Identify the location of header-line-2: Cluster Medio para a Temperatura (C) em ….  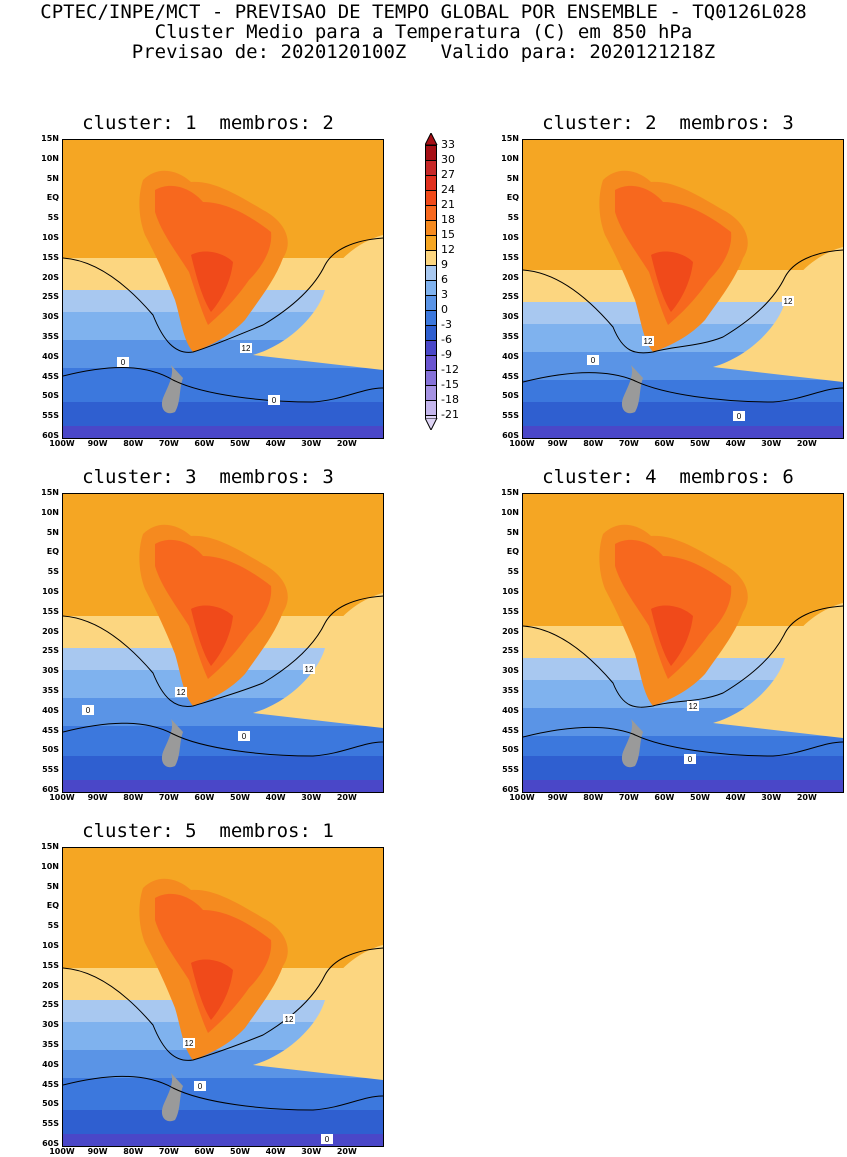
(423, 32).